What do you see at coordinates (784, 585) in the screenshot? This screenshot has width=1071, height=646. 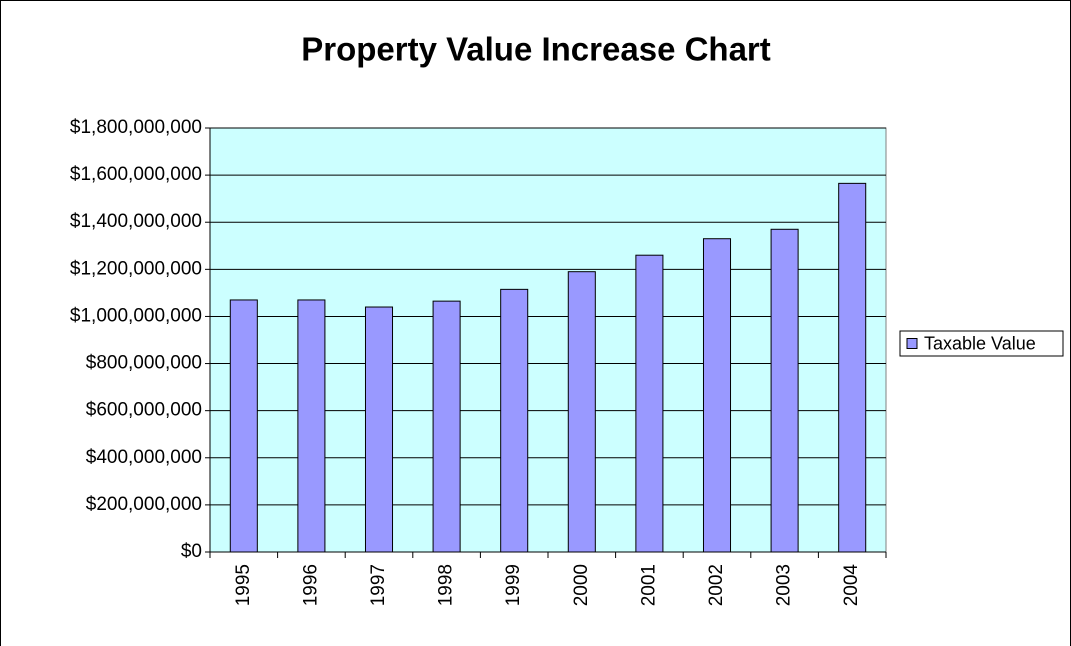 I see `x-tick-label: 2003` at bounding box center [784, 585].